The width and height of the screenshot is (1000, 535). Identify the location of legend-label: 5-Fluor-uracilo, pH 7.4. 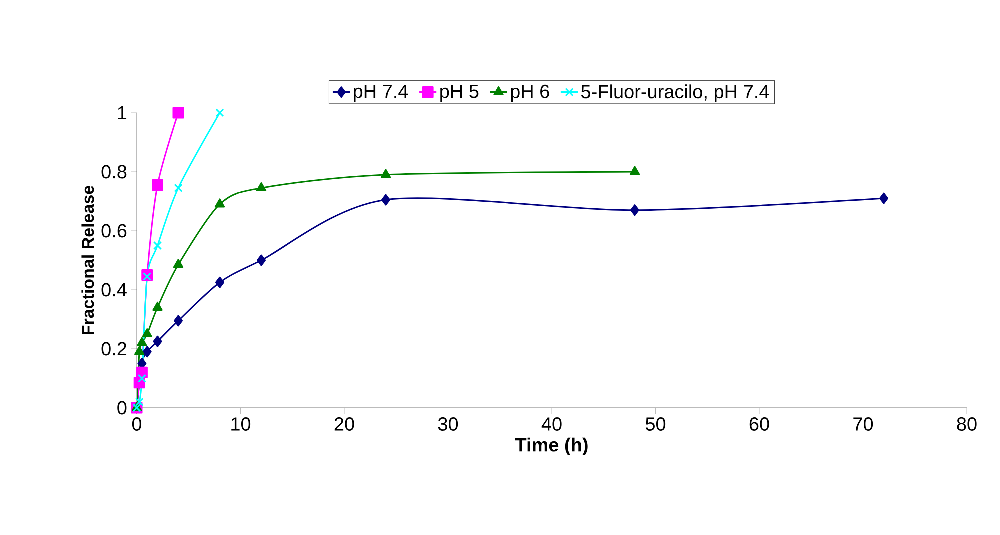
(676, 93).